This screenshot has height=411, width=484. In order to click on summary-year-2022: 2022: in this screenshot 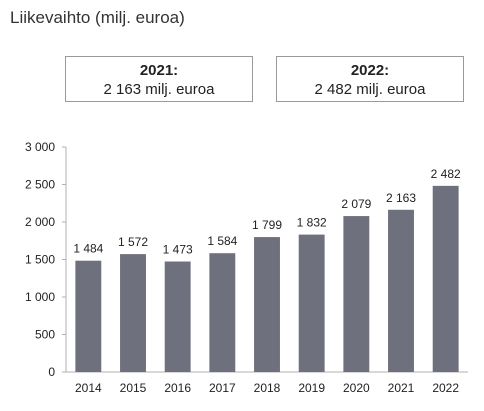, I will do `click(370, 70)`.